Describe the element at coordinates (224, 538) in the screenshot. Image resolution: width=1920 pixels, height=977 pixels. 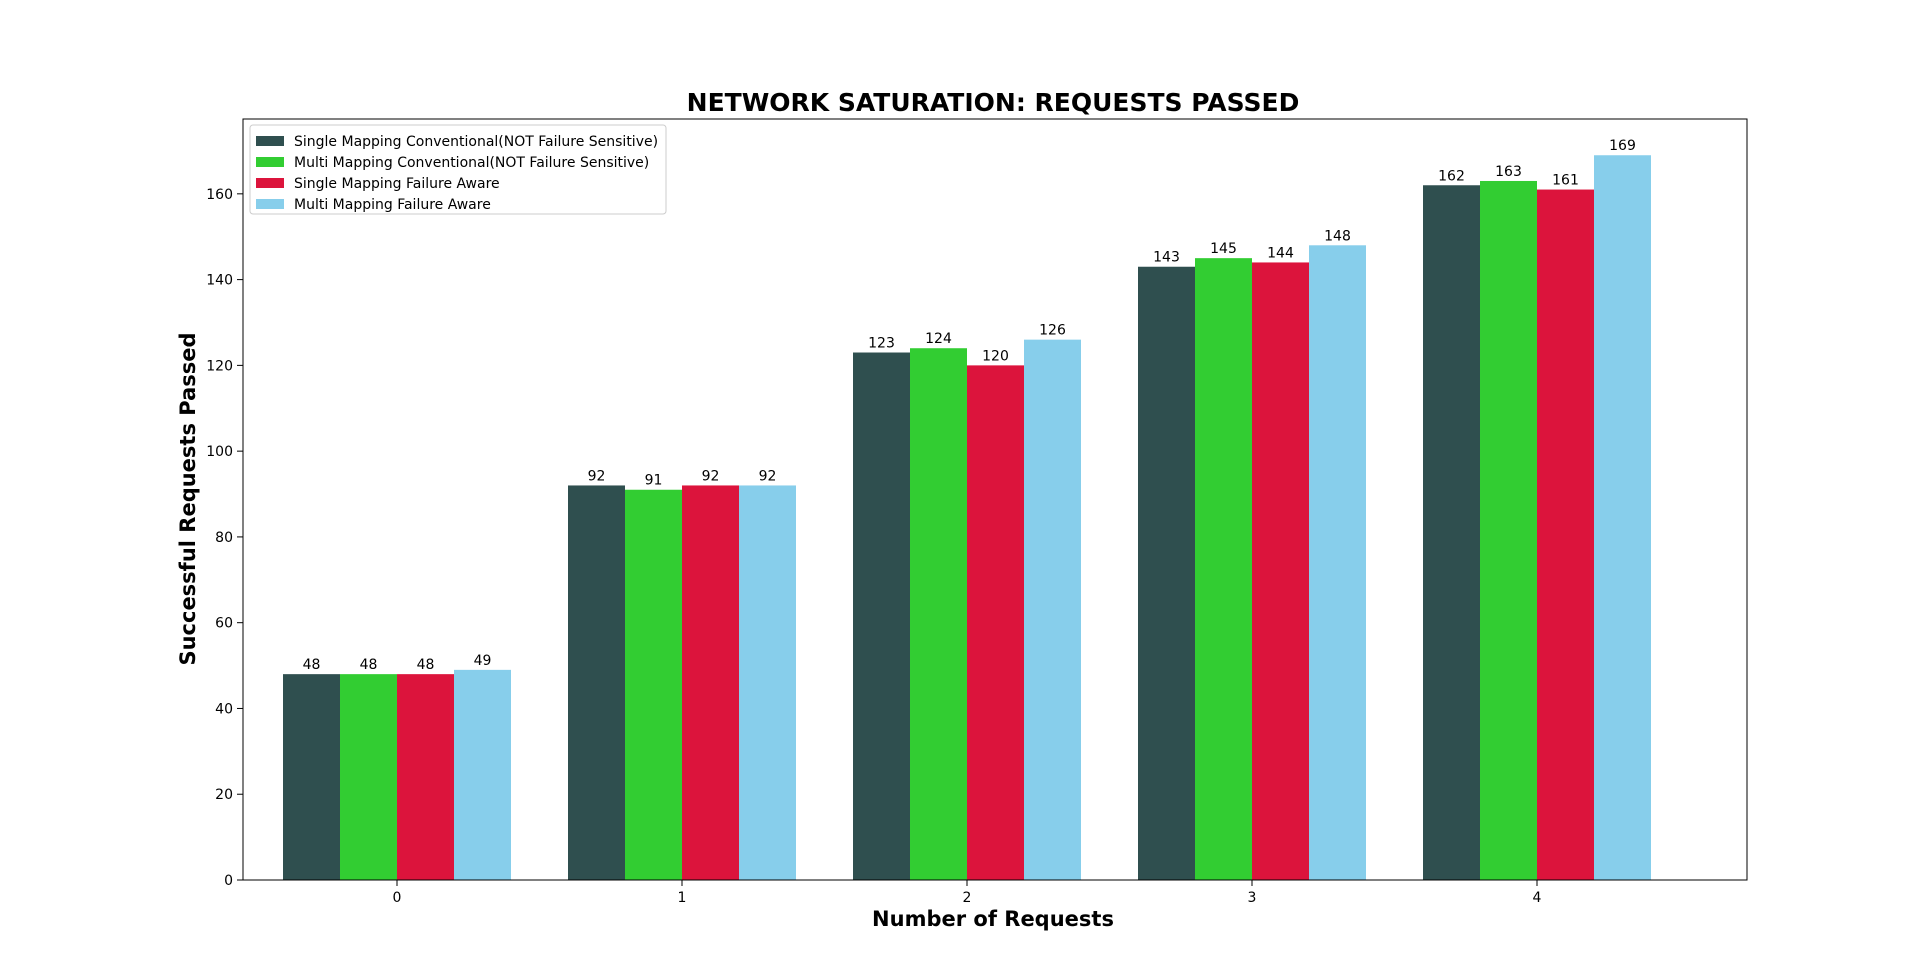
I see `y-tick-label: 80` at that location.